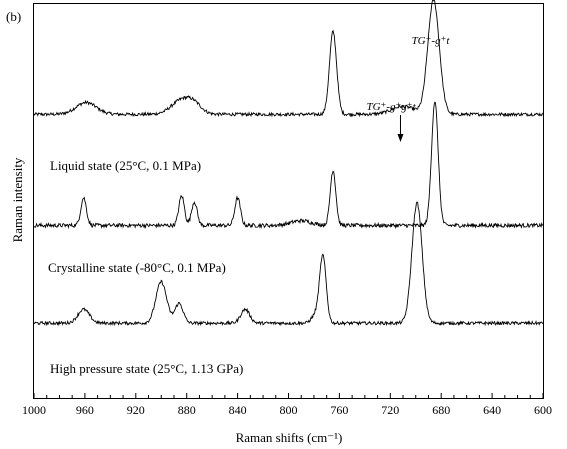 The image size is (567, 449). I want to click on peak-annotation: TG⁺-g⁺t, so click(431, 41).